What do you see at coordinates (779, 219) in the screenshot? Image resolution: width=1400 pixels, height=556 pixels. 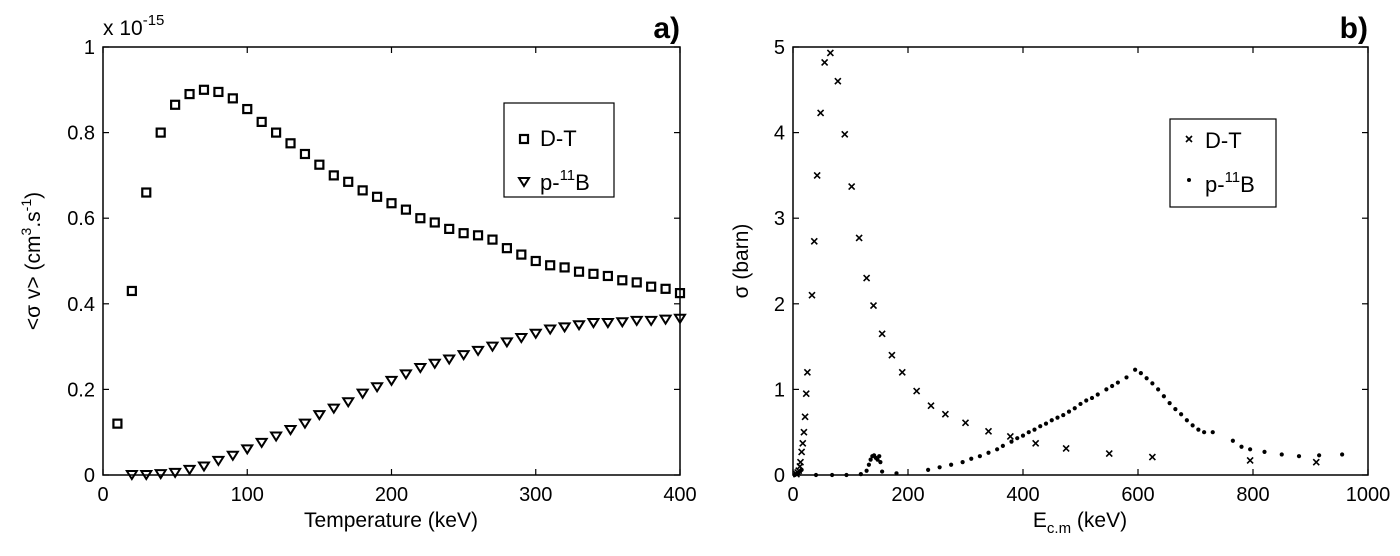 I see `y-tick-label: 3` at bounding box center [779, 219].